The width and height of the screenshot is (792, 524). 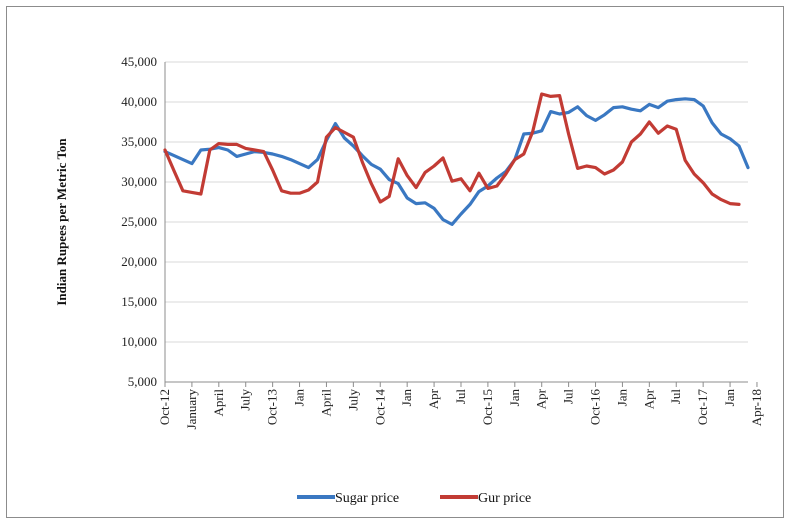 What do you see at coordinates (487, 407) in the screenshot?
I see `x-tick-label: Oct-15` at bounding box center [487, 407].